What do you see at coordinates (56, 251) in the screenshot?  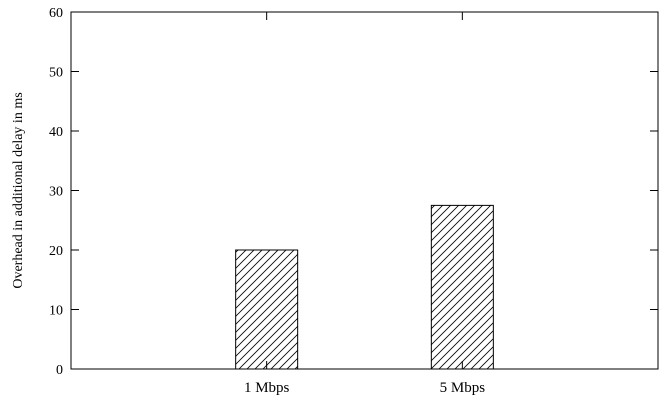 I see `y-tick-label: 20` at bounding box center [56, 251].